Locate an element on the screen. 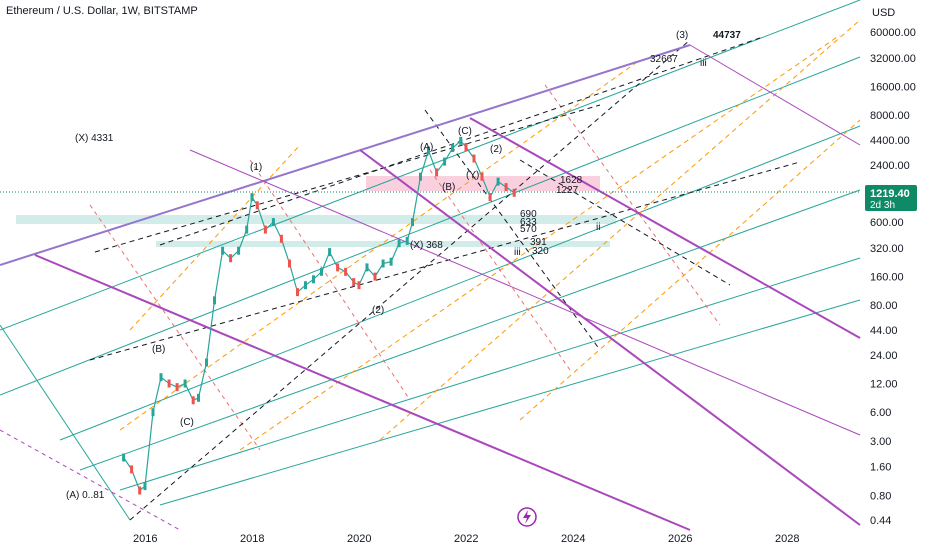  time-tick-label: 2018 is located at coordinates (252, 539).